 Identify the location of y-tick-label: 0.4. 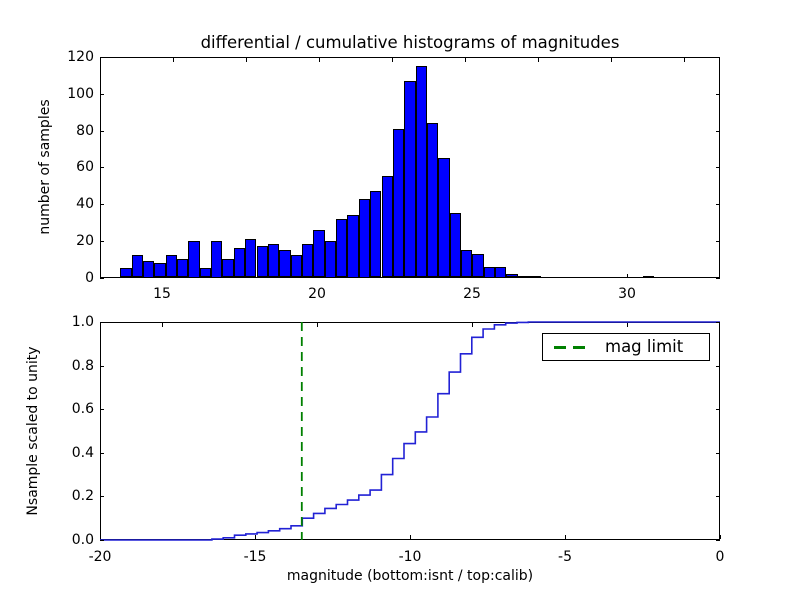
(82, 452).